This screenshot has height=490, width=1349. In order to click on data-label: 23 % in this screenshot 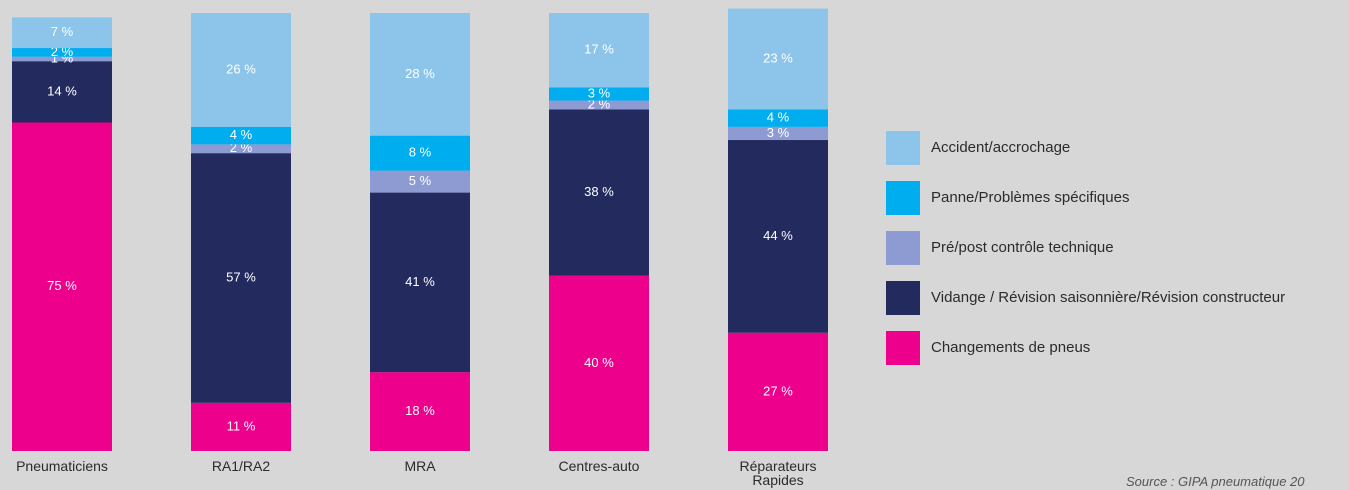, I will do `click(778, 57)`.